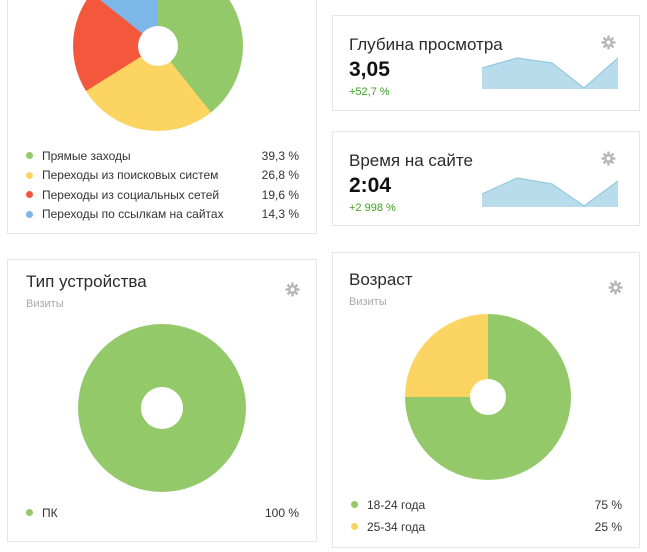 The height and width of the screenshot is (552, 647). Describe the element at coordinates (486, 526) in the screenshot. I see `legend-row: 25-34 года 25 %` at that location.